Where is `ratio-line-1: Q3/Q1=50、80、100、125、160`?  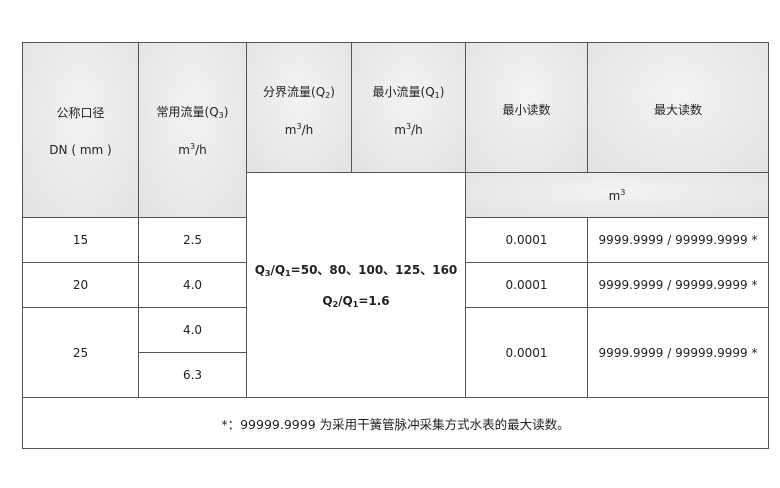 ratio-line-1: Q3/Q1=50、80、100、125、160 is located at coordinates (356, 270).